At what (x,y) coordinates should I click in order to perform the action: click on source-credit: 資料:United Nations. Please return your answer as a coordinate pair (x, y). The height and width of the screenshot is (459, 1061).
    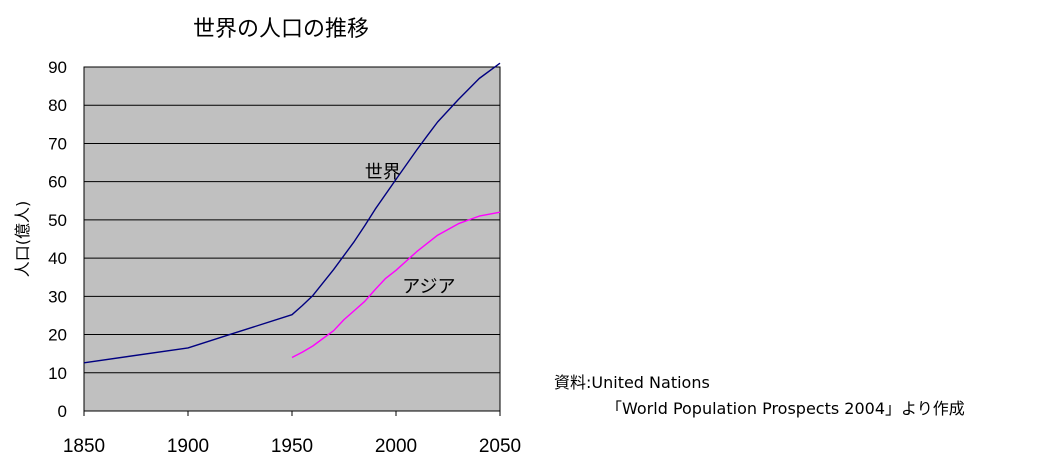
    Looking at the image, I should click on (632, 382).